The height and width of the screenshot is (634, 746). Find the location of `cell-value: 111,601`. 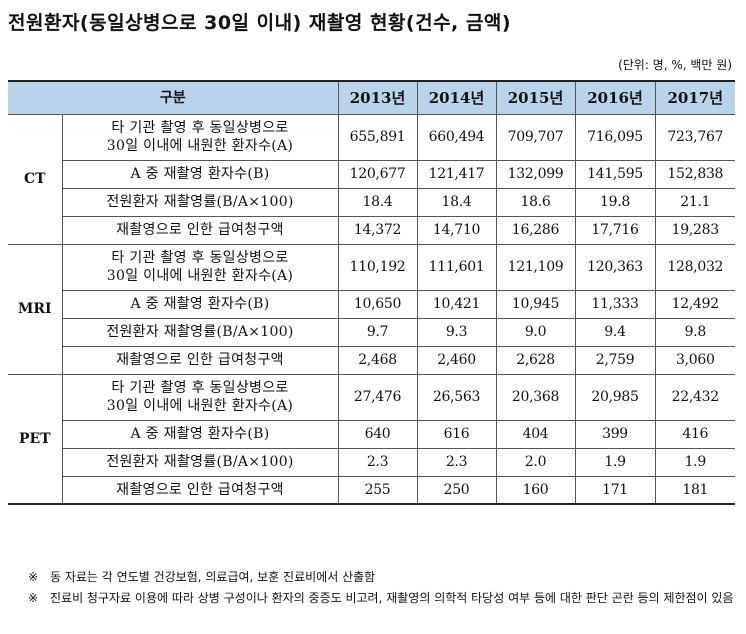

cell-value: 111,601 is located at coordinates (456, 267).